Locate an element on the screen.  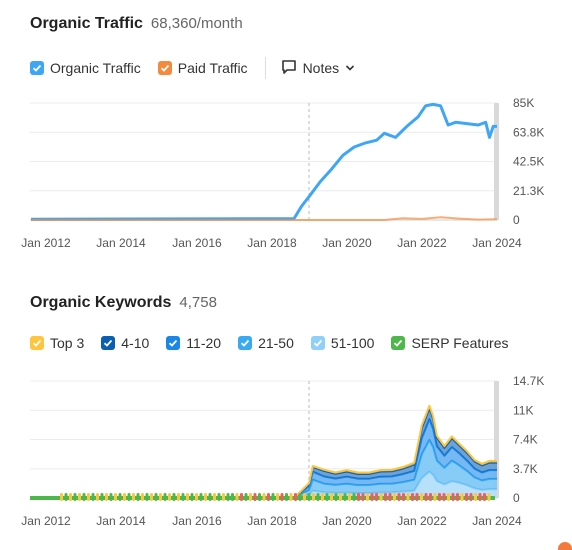
legend-paid-traffic-label: Paid Traffic is located at coordinates (212, 68).